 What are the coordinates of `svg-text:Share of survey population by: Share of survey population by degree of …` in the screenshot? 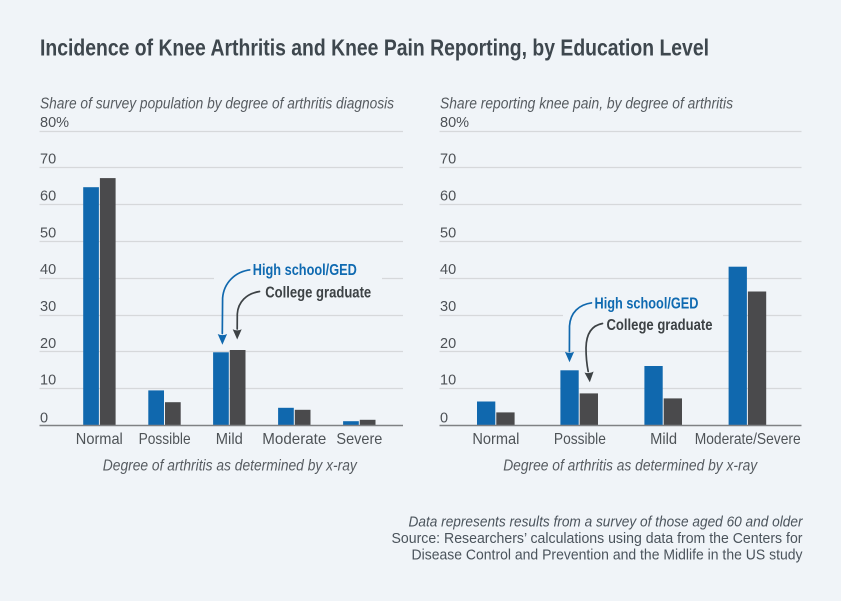 It's located at (217, 104).